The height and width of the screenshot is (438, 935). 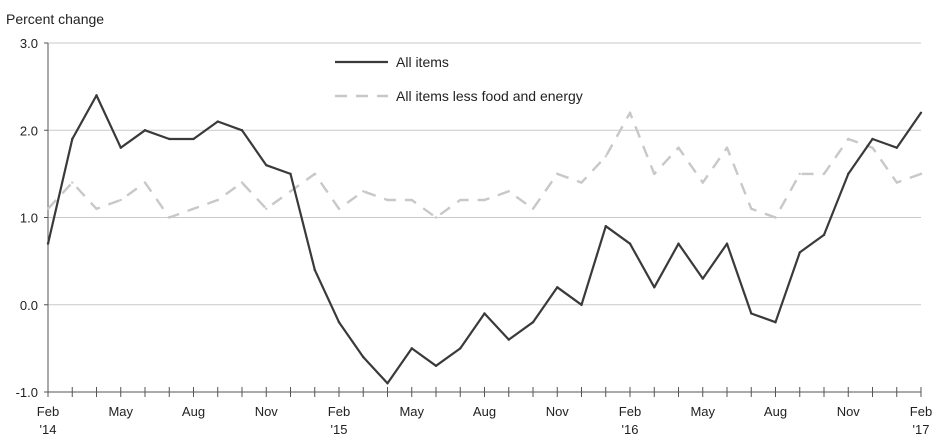 I want to click on y-axis-title: Percent change, so click(x=55, y=19).